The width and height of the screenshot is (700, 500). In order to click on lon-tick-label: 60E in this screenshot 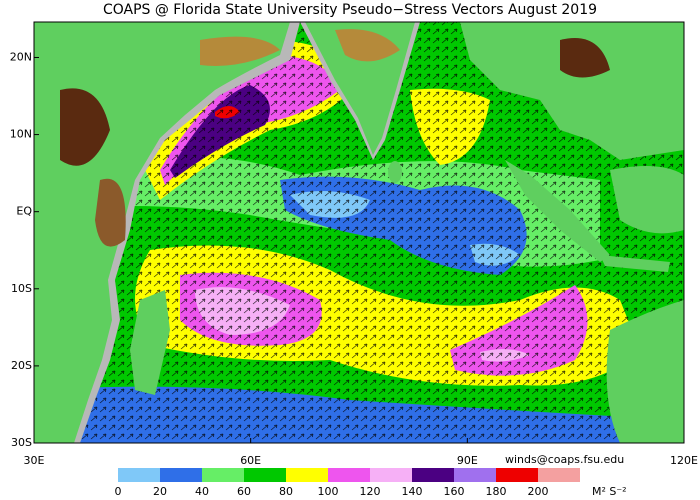, I will do `click(250, 460)`.